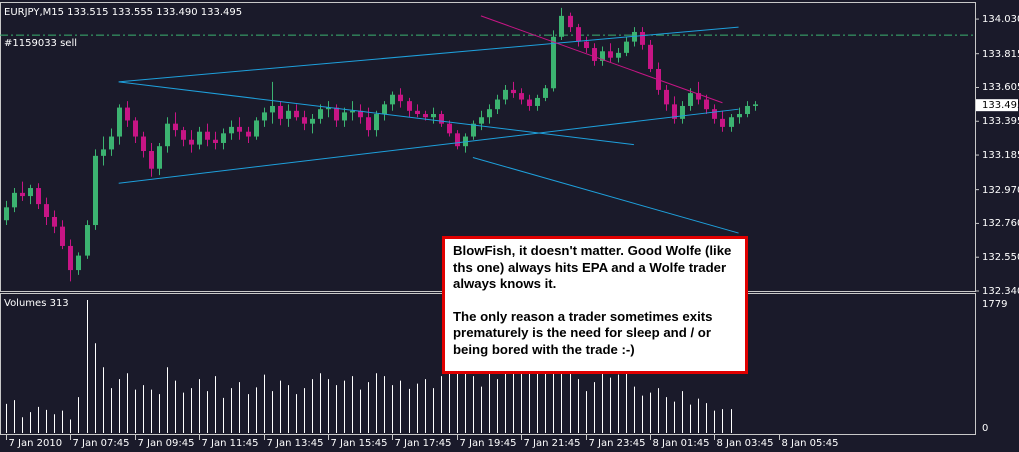 The height and width of the screenshot is (452, 1019). What do you see at coordinates (359, 443) in the screenshot?
I see `time-tick-label: 7 Jan 15:45` at bounding box center [359, 443].